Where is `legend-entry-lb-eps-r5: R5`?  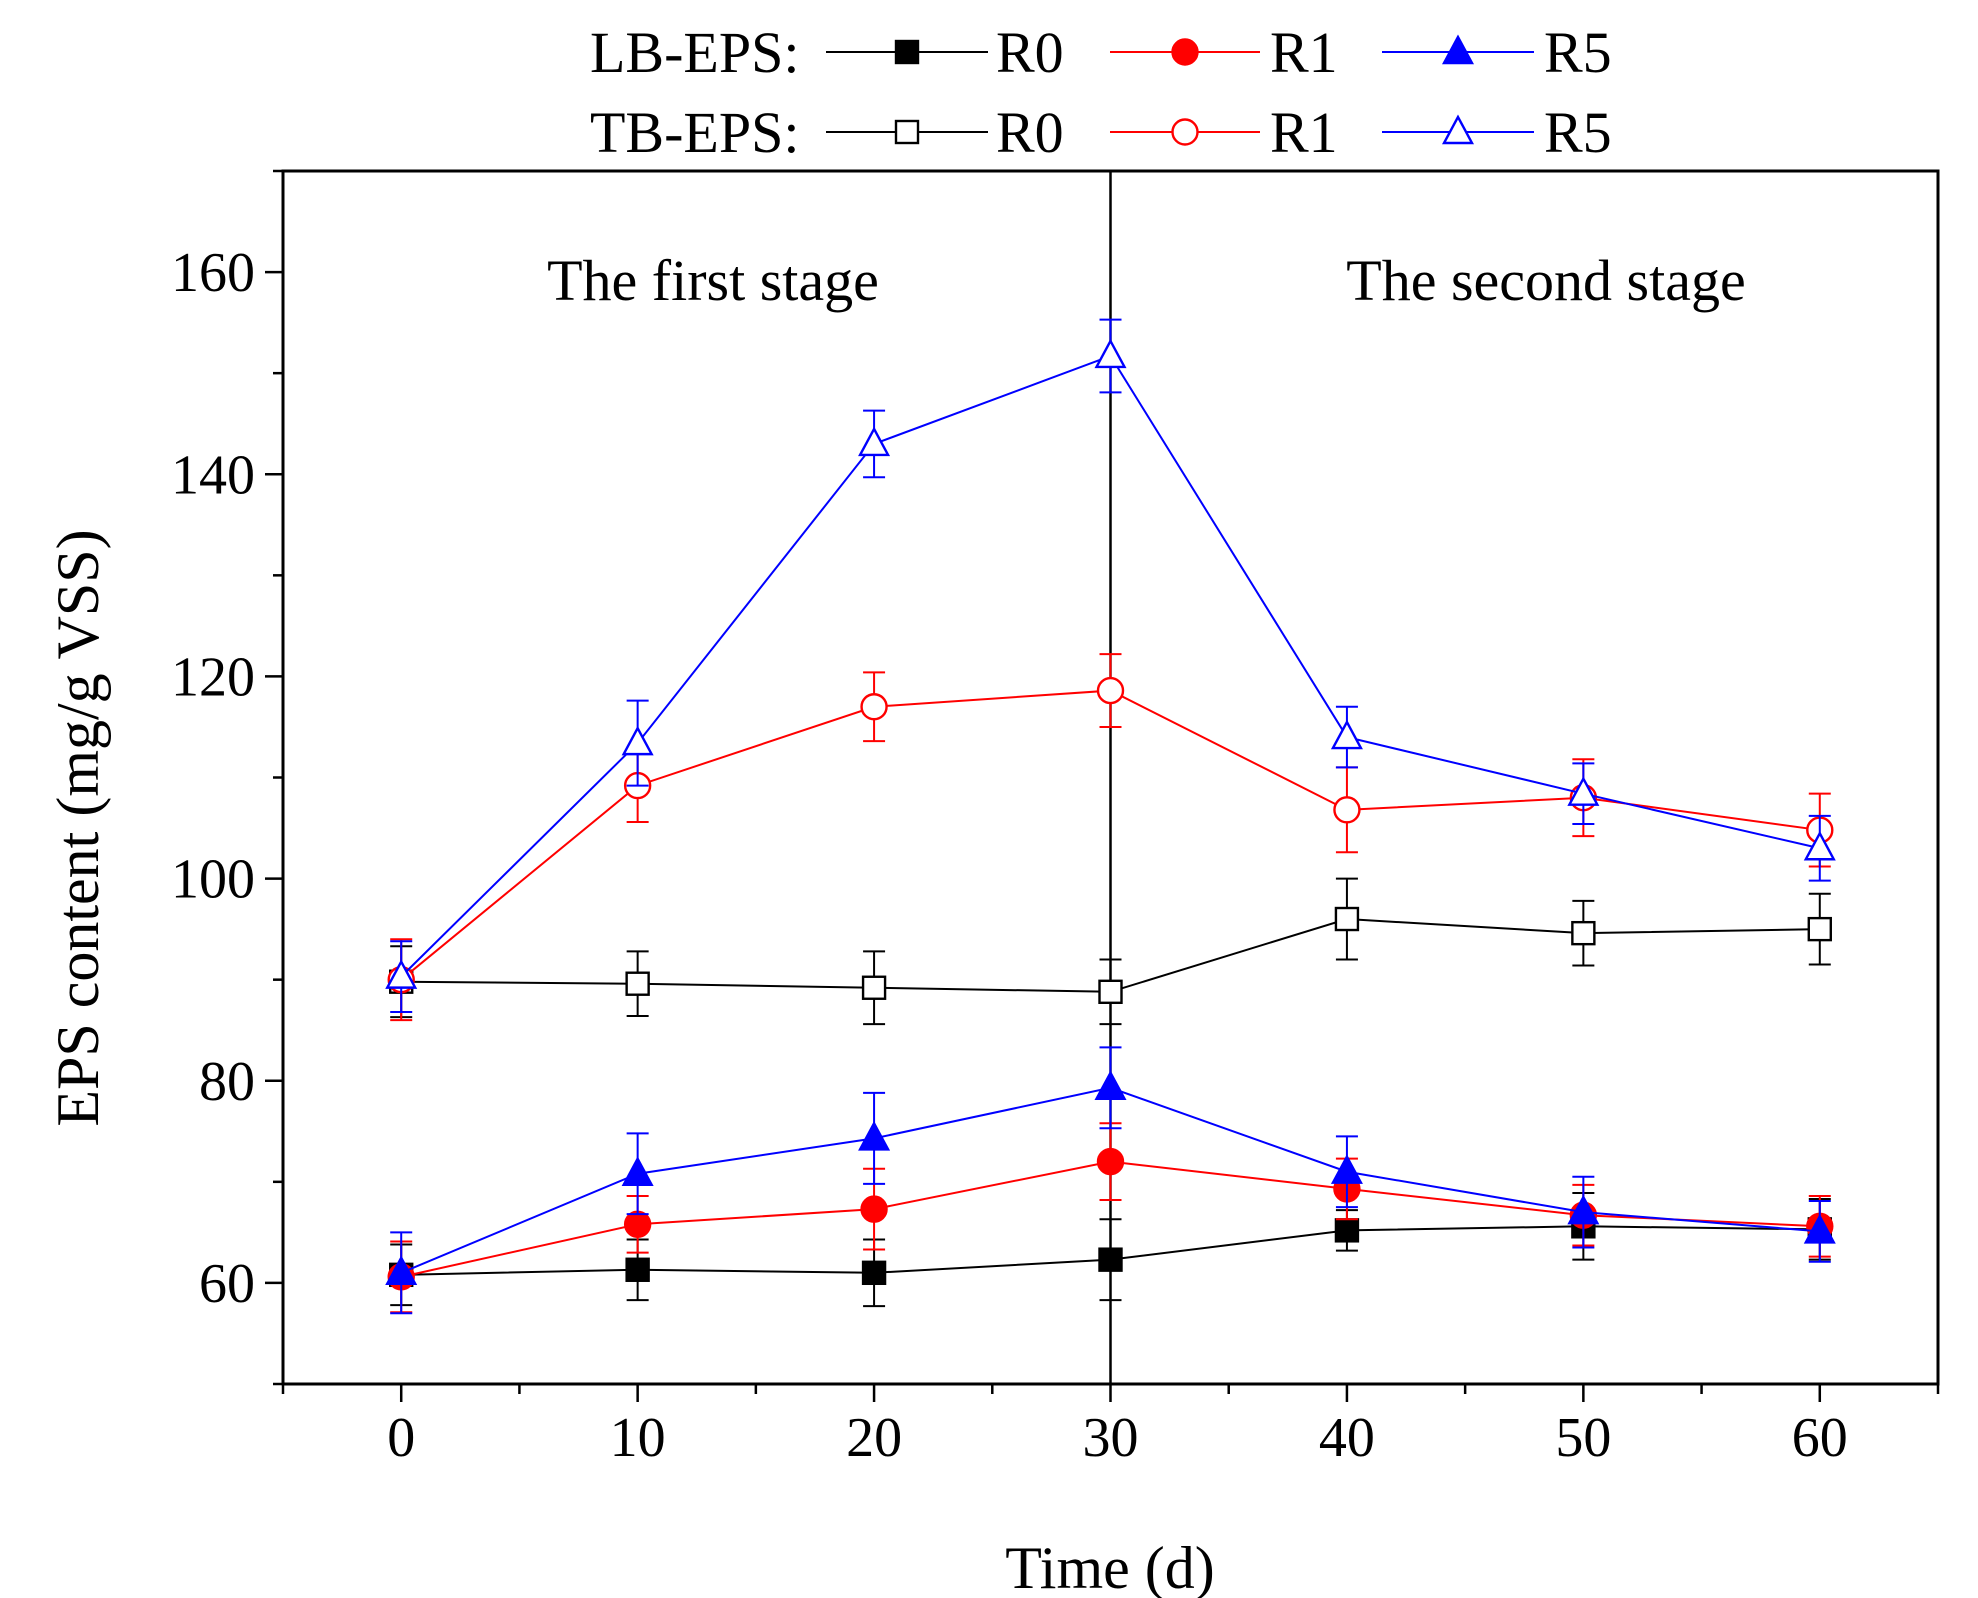
legend-entry-lb-eps-r5: R5 is located at coordinates (1497, 52).